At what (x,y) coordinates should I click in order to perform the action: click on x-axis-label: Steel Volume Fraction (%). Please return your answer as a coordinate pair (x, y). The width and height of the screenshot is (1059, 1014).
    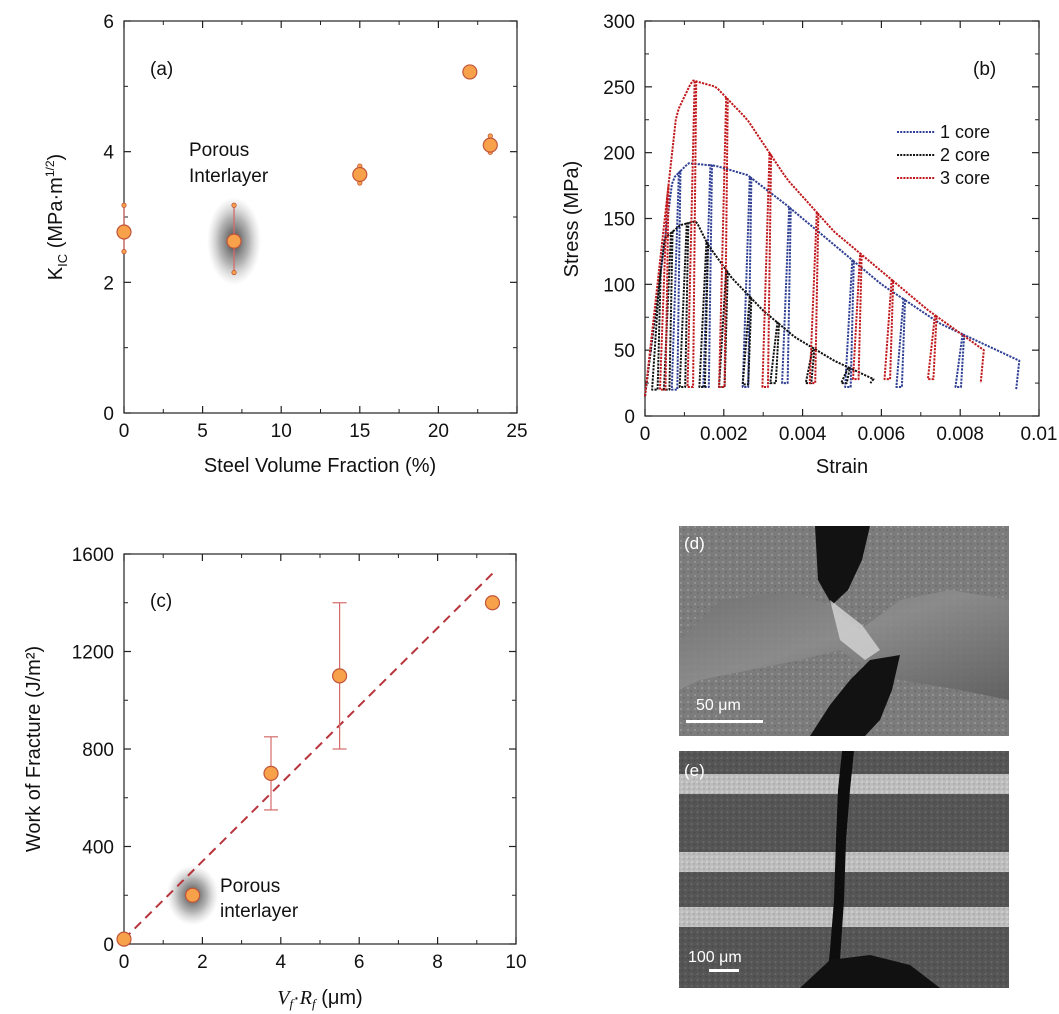
    Looking at the image, I should click on (320, 466).